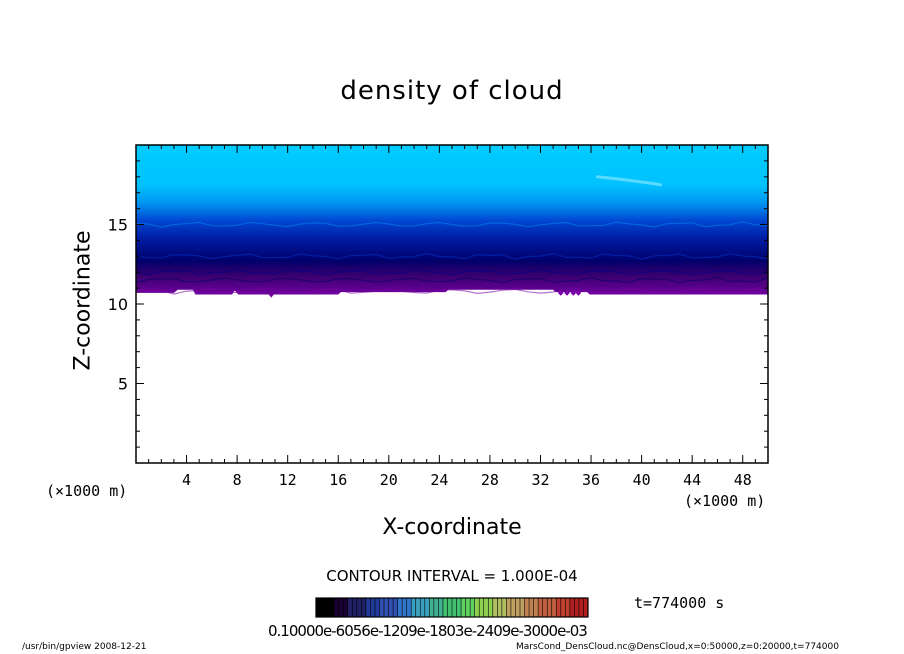 This screenshot has width=904, height=654. What do you see at coordinates (743, 480) in the screenshot?
I see `x-tick-label: 48` at bounding box center [743, 480].